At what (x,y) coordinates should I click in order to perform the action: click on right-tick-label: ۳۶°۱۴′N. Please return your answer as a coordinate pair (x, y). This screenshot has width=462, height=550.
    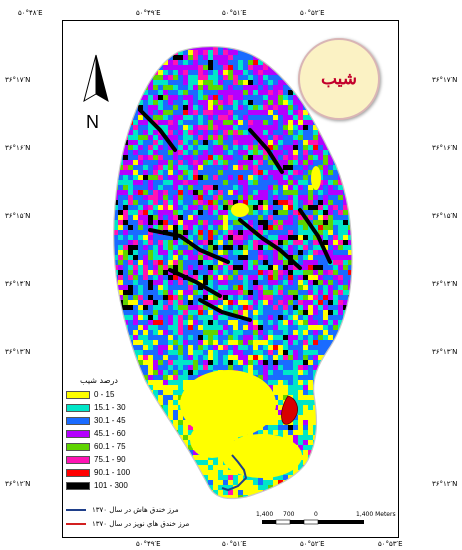
    Looking at the image, I should click on (445, 284).